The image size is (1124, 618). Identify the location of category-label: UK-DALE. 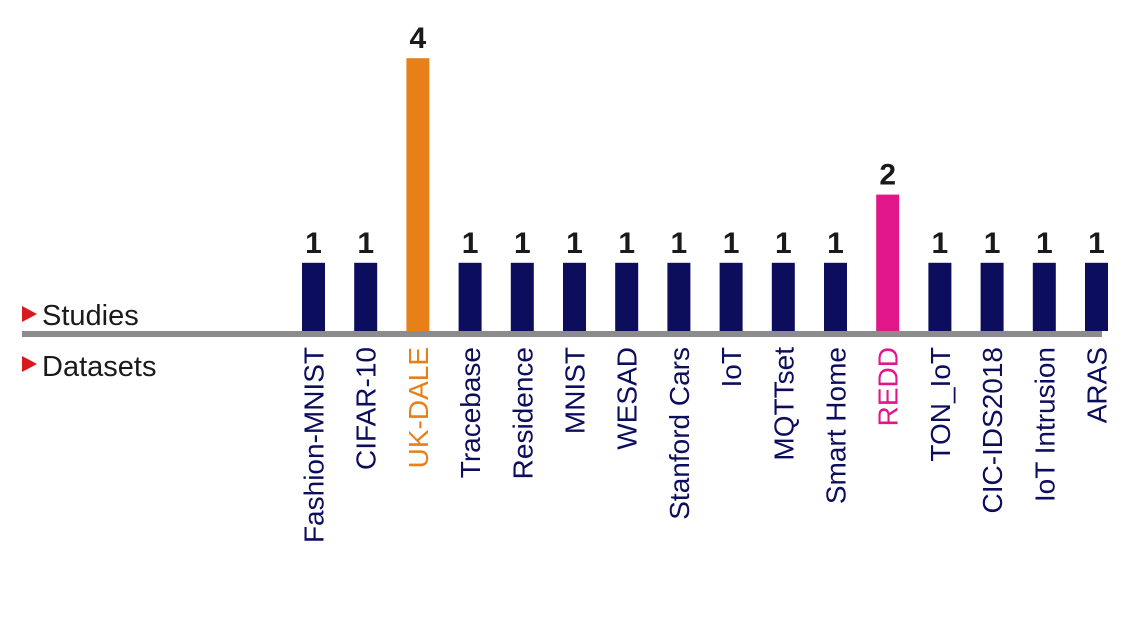
(418, 407).